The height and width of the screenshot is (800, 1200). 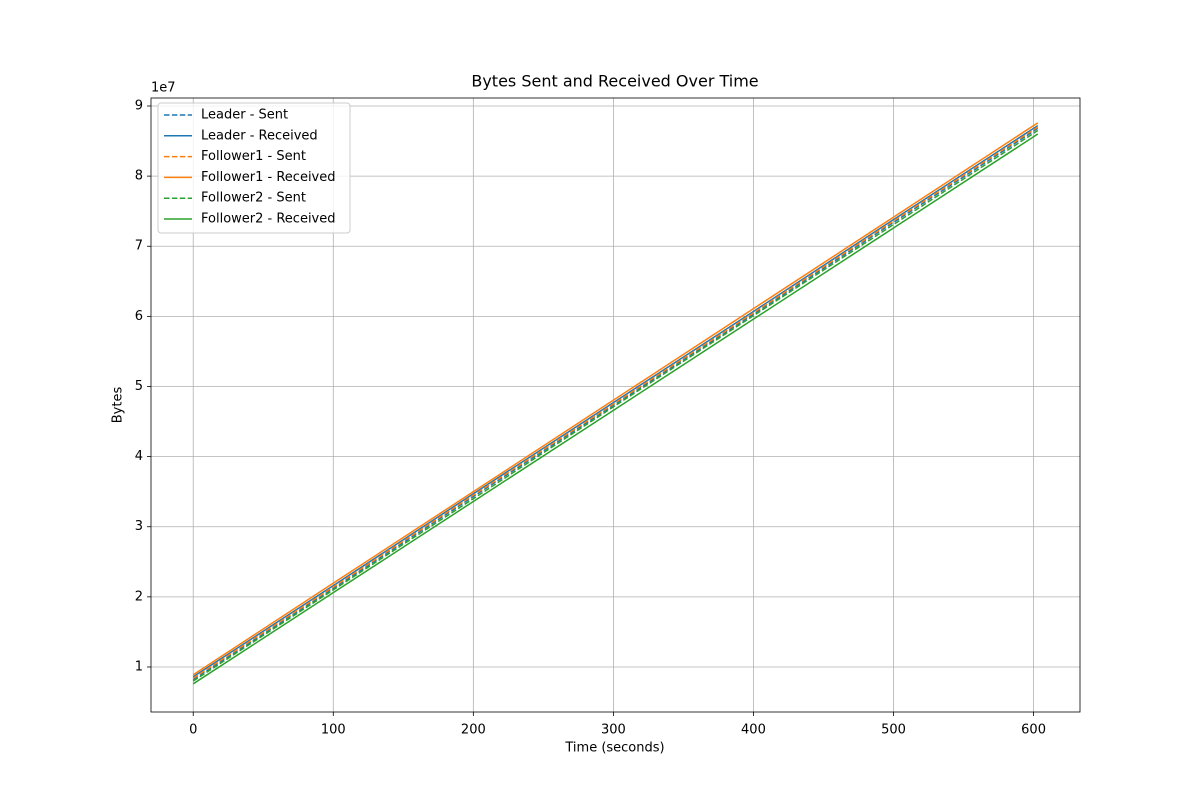 What do you see at coordinates (118, 405) in the screenshot?
I see `y-axis-label: Bytes` at bounding box center [118, 405].